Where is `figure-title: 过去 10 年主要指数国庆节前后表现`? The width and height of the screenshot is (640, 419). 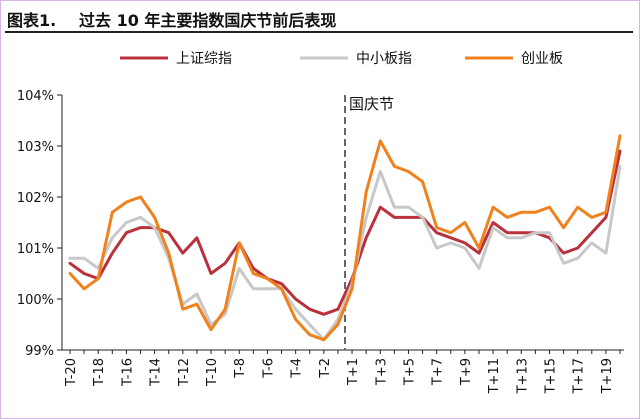
figure-title: 过去 10 年主要指数国庆节前后表现 is located at coordinates (208, 20).